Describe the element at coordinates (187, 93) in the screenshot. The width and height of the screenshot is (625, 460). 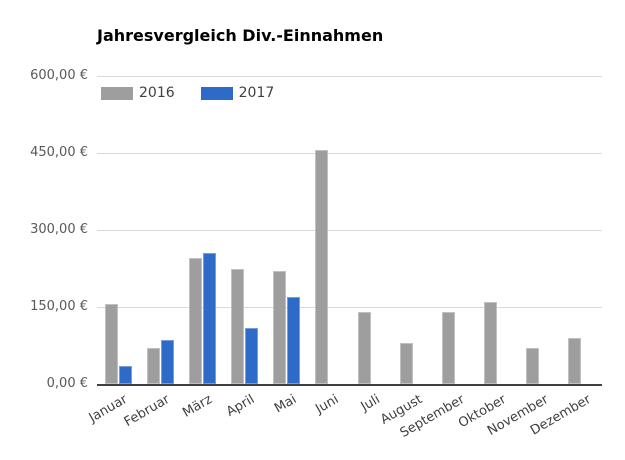
I see `legend: 2016 2017` at that location.